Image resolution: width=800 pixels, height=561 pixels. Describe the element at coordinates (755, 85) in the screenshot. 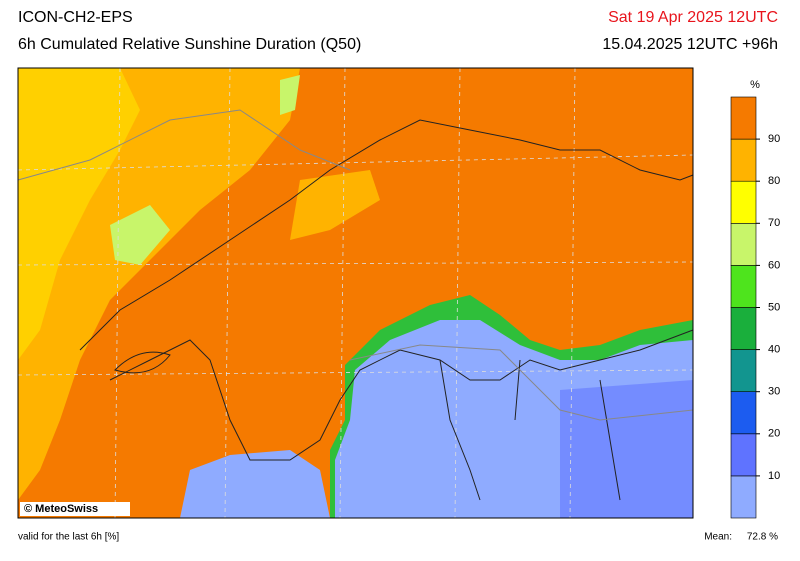

I see `colorbar-unit: %` at that location.